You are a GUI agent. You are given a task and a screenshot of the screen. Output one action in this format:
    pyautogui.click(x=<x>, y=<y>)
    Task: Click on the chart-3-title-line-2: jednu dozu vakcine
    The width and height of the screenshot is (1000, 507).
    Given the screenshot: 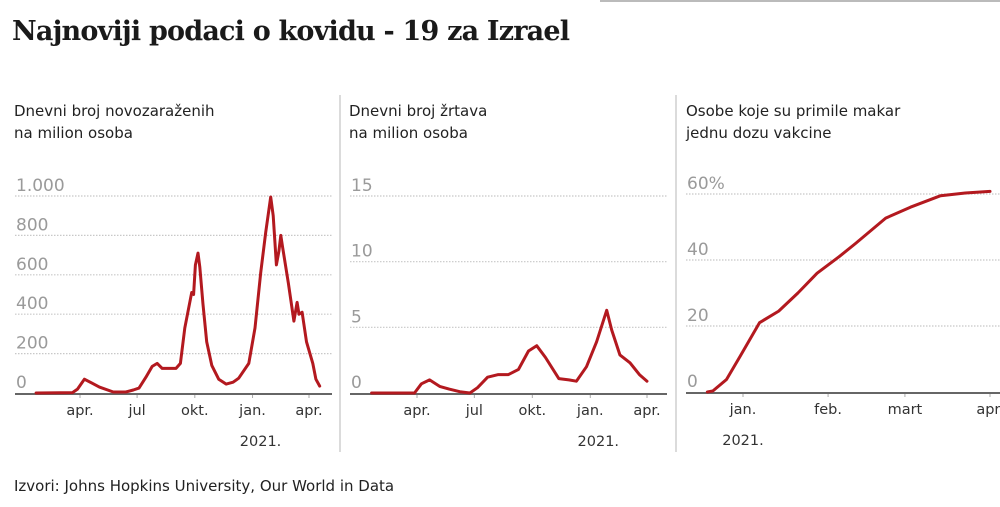 What is the action you would take?
    pyautogui.click(x=759, y=133)
    